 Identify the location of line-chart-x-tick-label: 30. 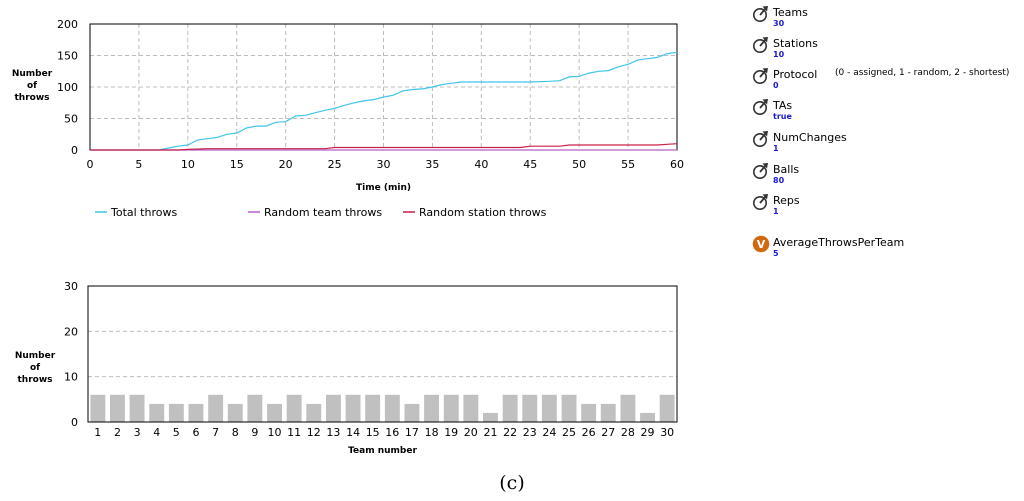
(384, 164).